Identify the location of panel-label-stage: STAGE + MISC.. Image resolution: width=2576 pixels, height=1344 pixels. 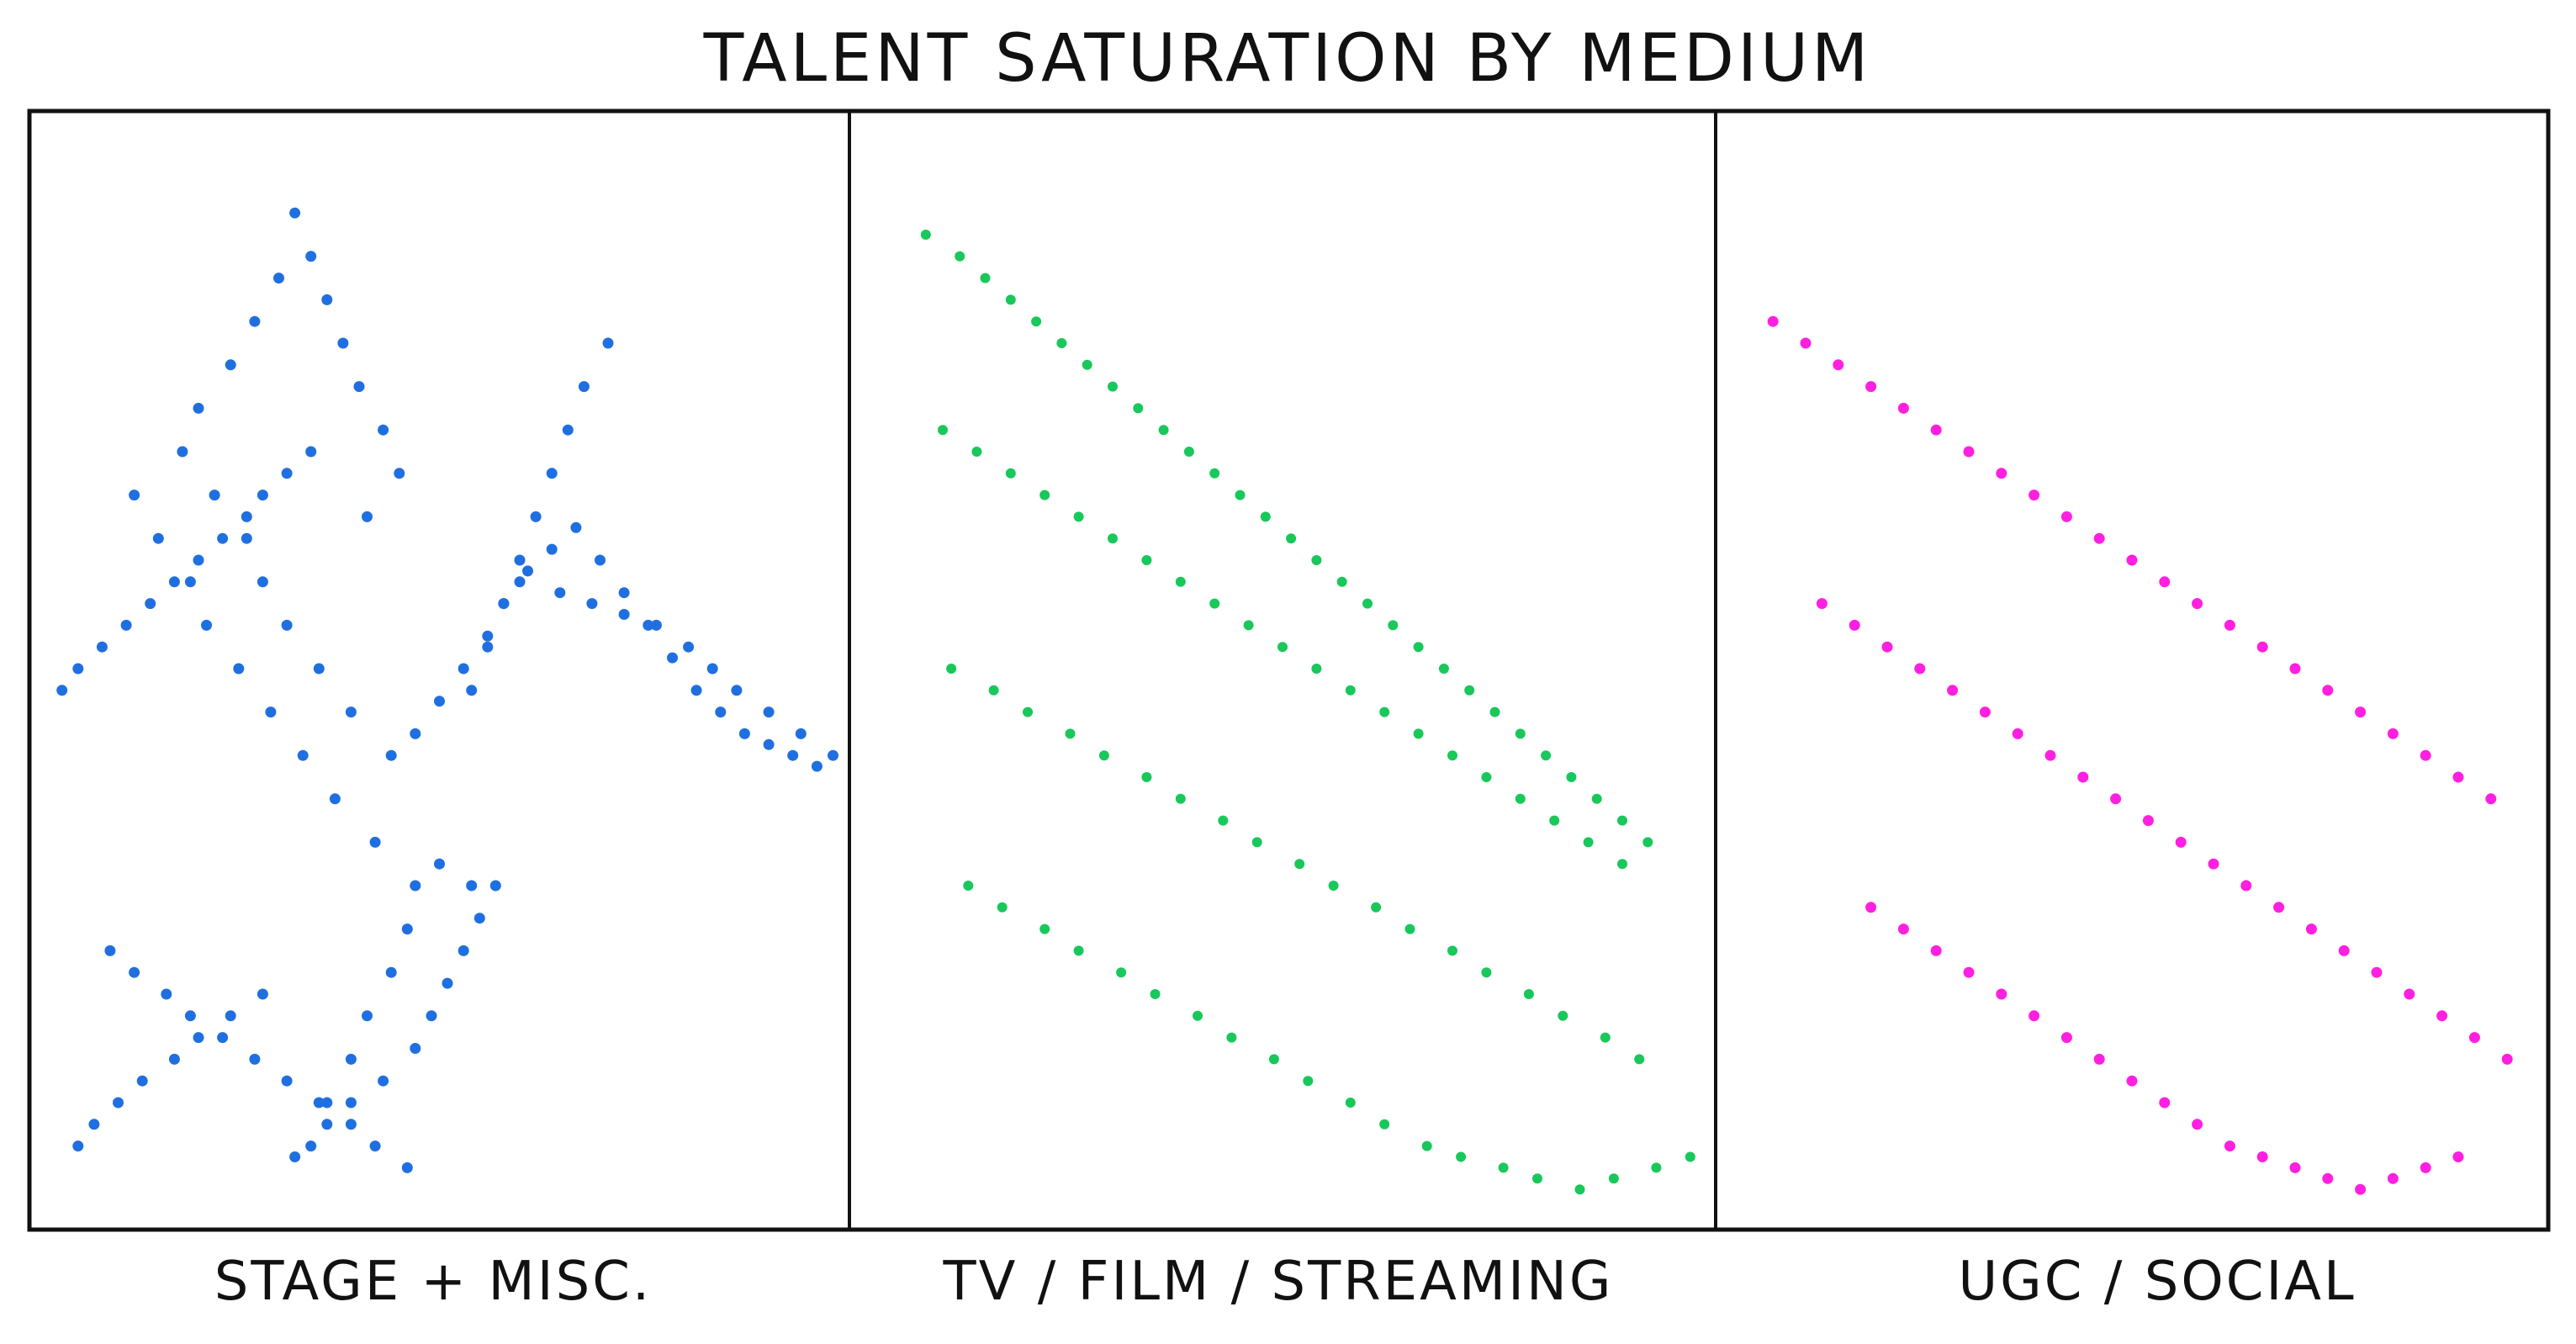
(433, 1282).